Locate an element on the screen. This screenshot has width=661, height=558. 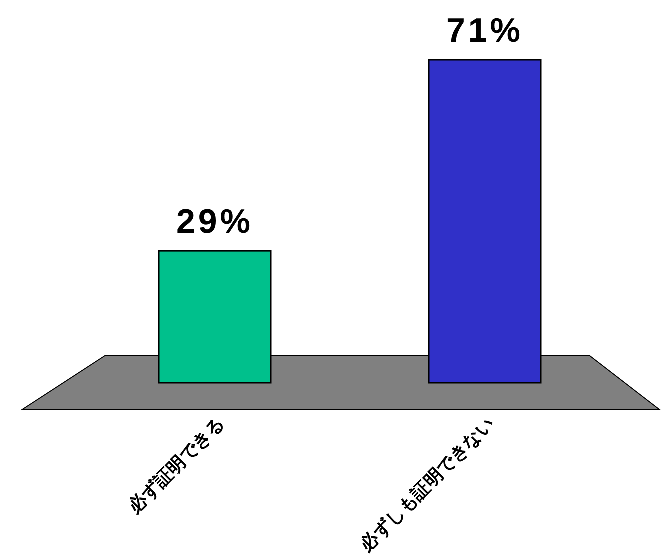
x-tick-label: 必ずしも証明できない is located at coordinates (427, 485).